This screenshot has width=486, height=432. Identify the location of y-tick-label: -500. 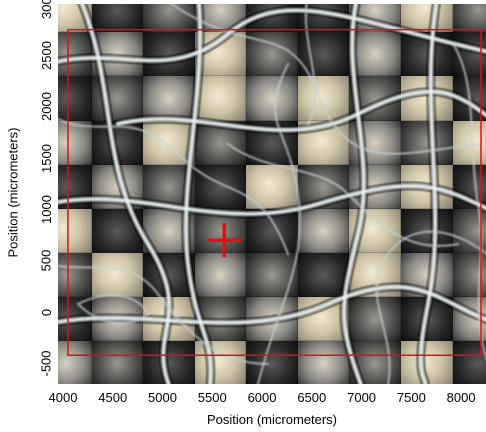
(46, 363).